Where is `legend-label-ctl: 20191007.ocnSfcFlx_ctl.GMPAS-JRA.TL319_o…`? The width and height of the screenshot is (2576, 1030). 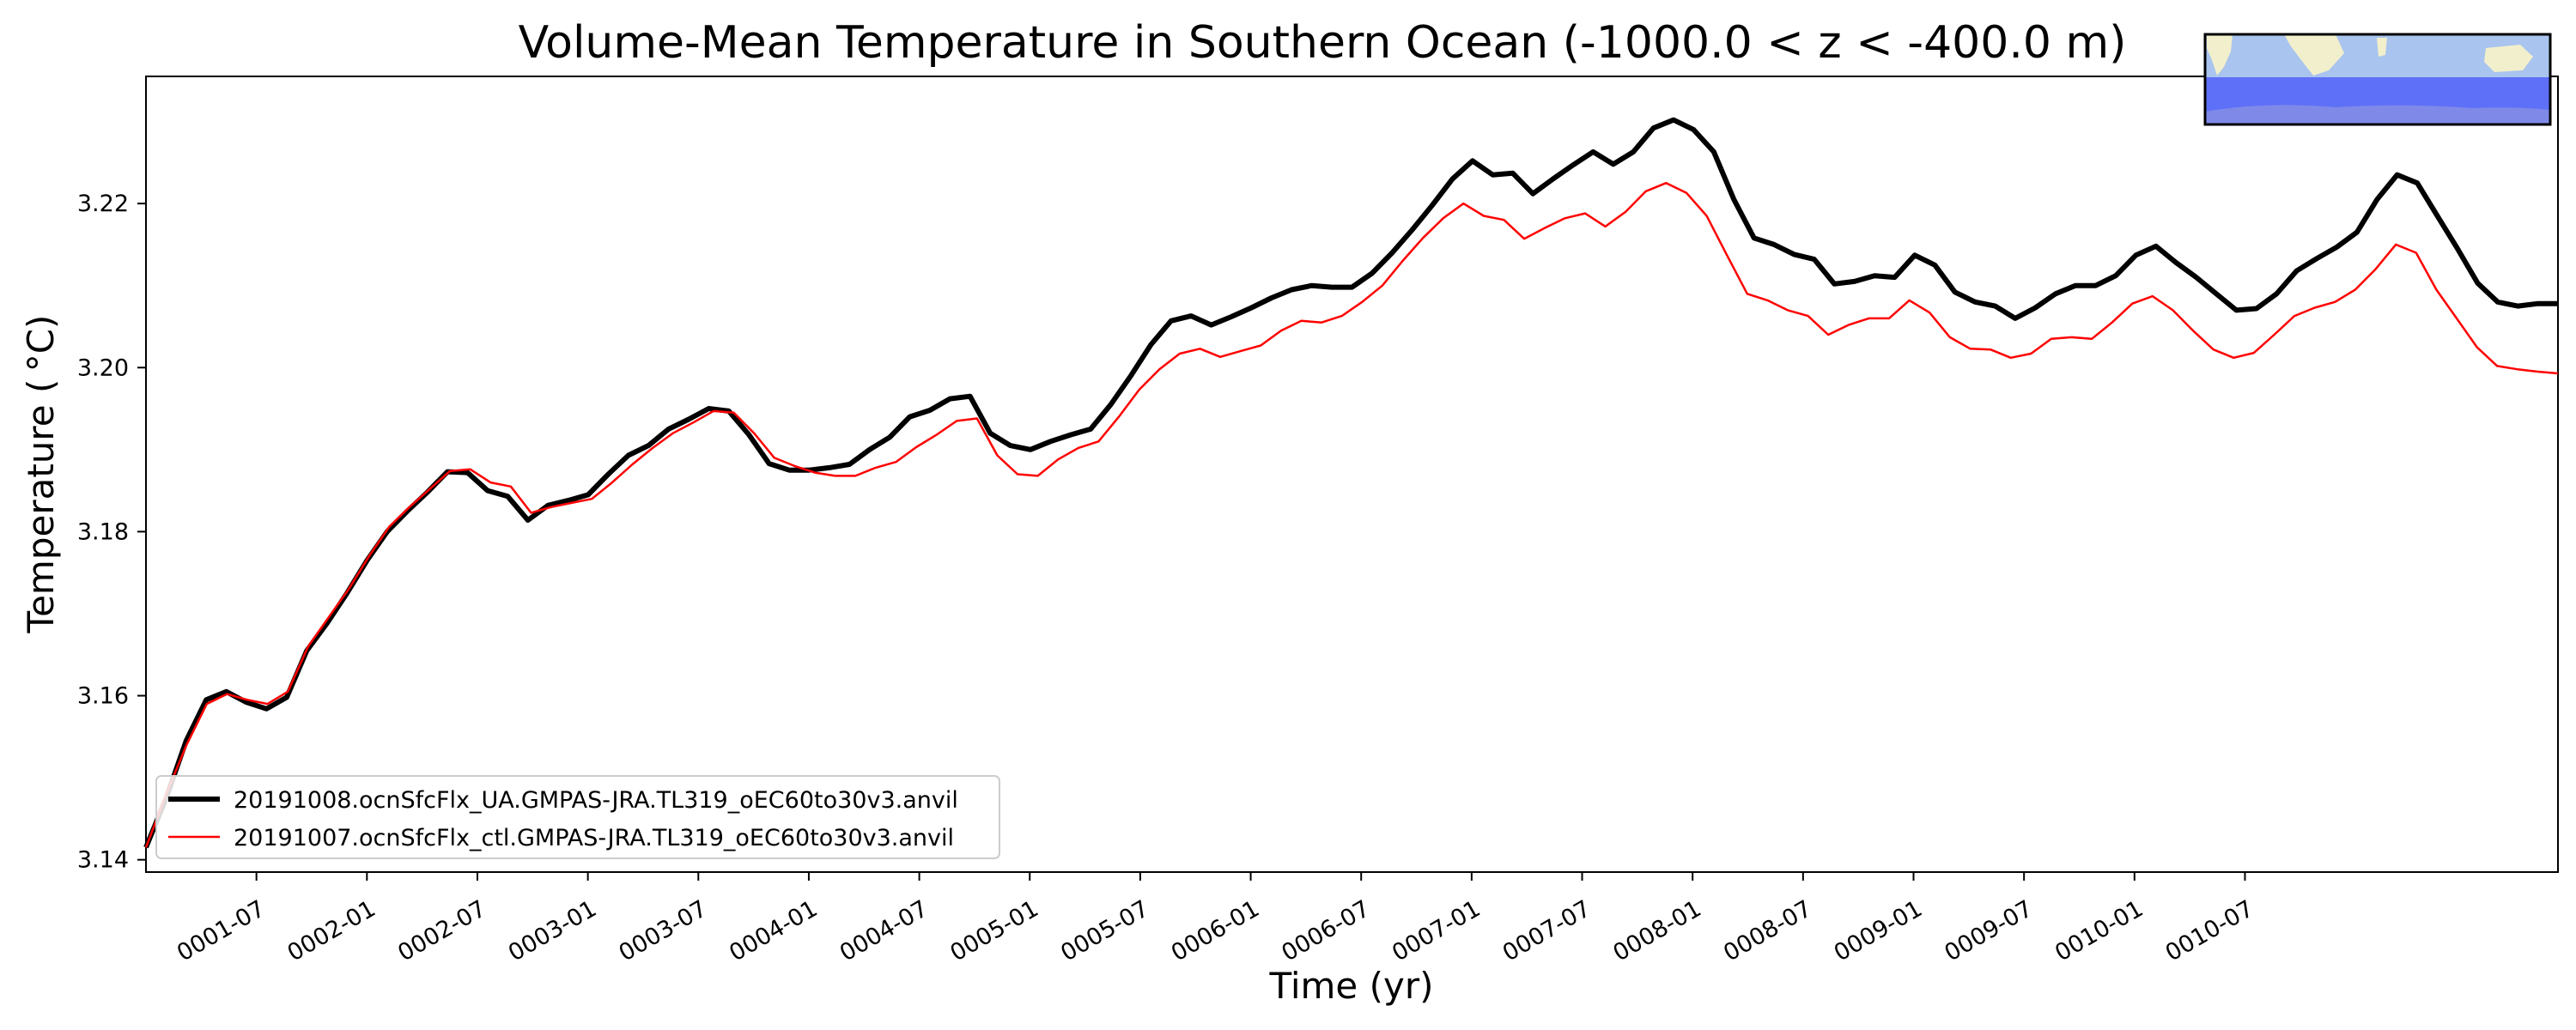
legend-label-ctl: 20191007.ocnSfcFlx_ctl.GMPAS-JRA.TL319_o… is located at coordinates (594, 838).